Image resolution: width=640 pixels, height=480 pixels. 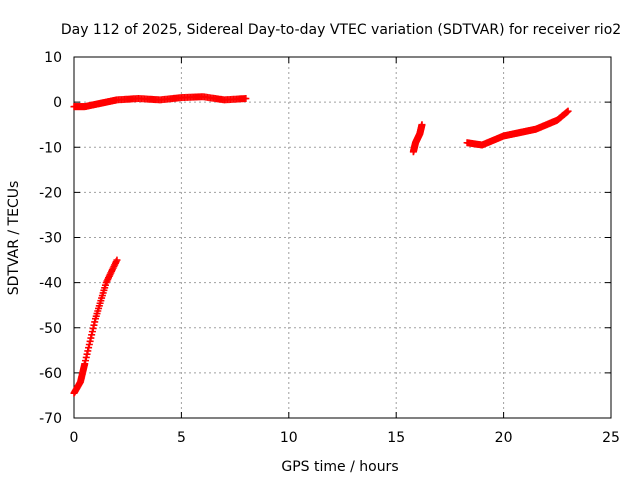 What do you see at coordinates (181, 438) in the screenshot?
I see `x-tick-label: 5` at bounding box center [181, 438].